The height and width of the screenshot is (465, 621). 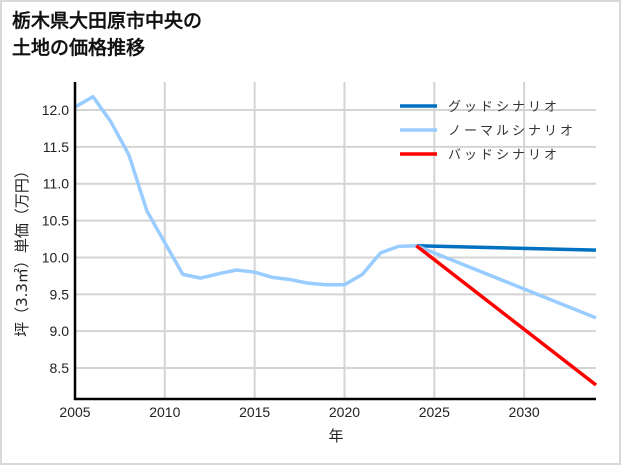 I want to click on y-tick-label: 10.5, so click(x=55, y=221).